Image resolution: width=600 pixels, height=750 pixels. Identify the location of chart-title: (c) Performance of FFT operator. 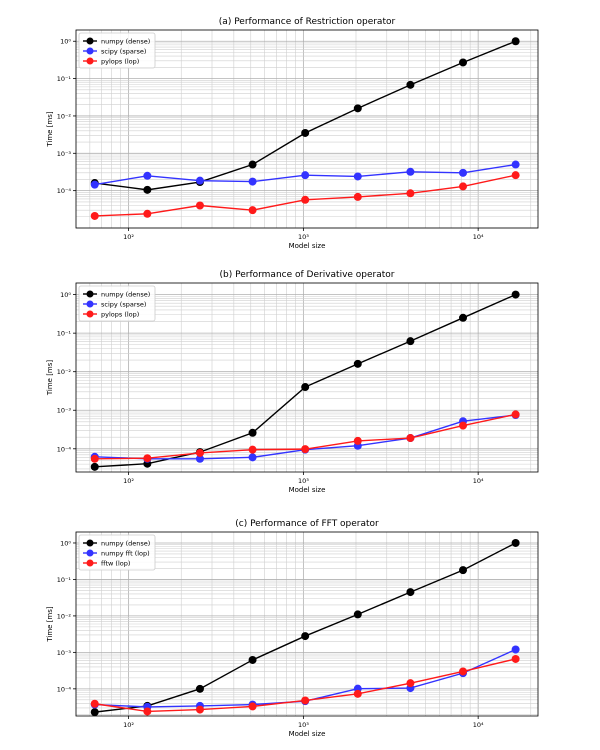
(307, 524).